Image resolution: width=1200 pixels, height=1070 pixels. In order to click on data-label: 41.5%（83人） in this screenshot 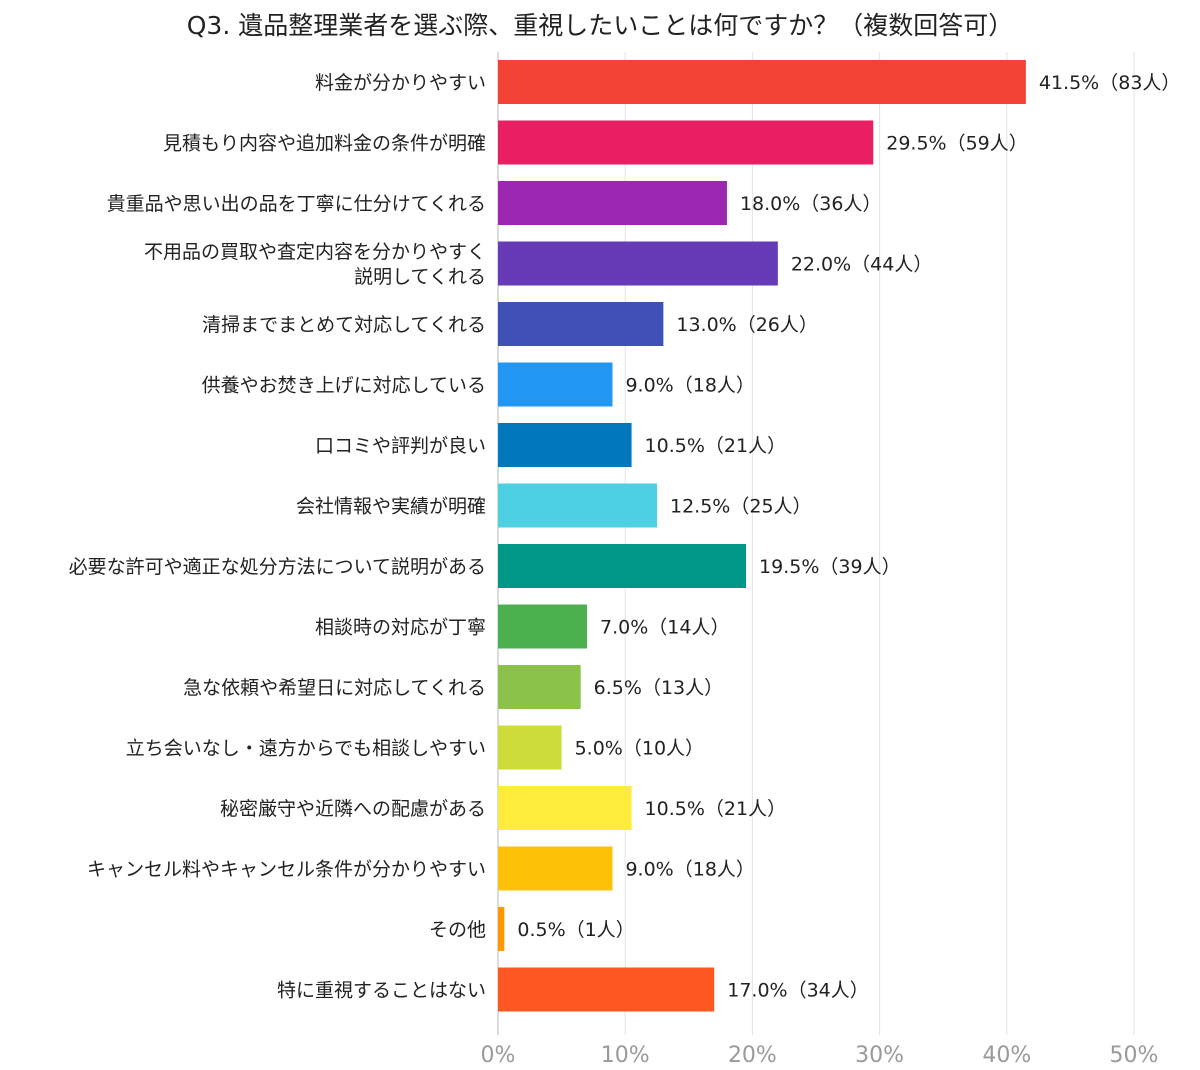, I will do `click(1110, 83)`.